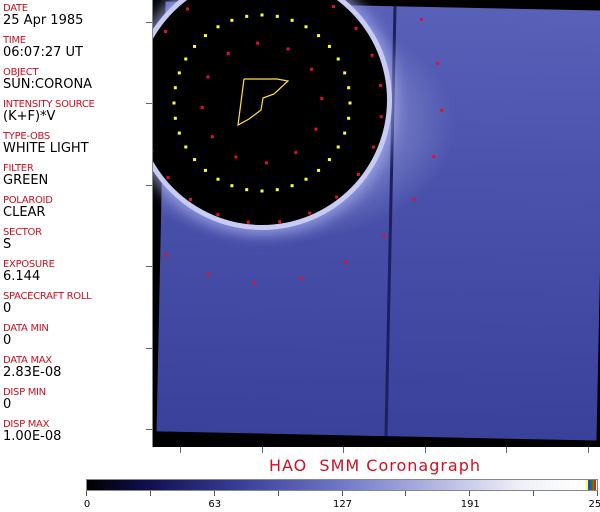 Image resolution: width=600 pixels, height=512 pixels. I want to click on field-value: CLEAR, so click(24, 212).